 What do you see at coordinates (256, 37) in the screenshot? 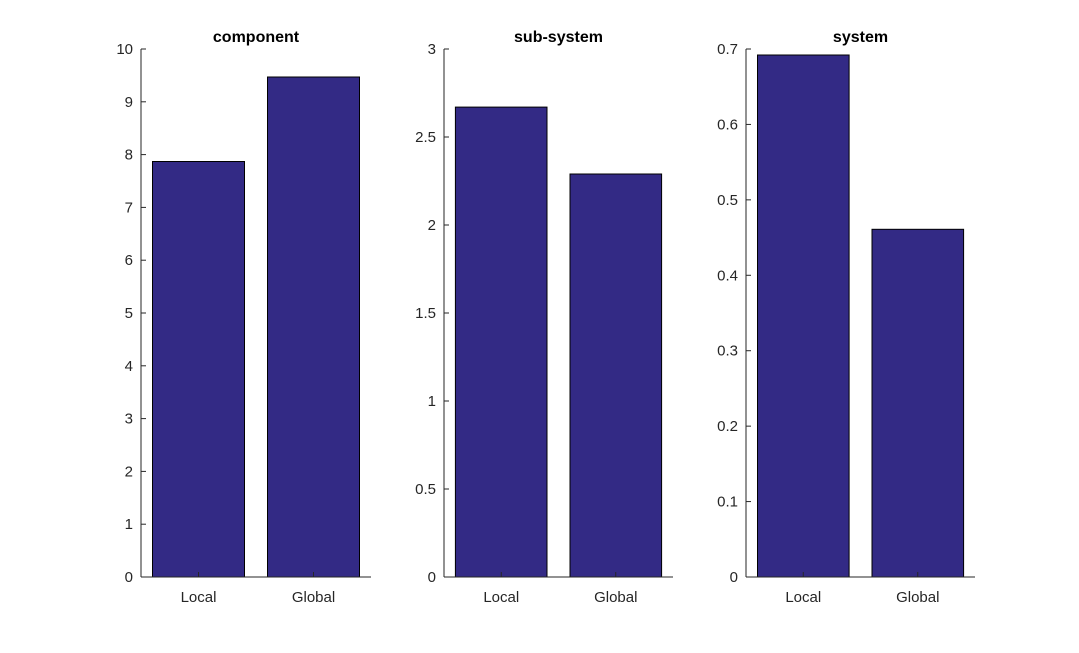
I see `subplot-title: component` at bounding box center [256, 37].